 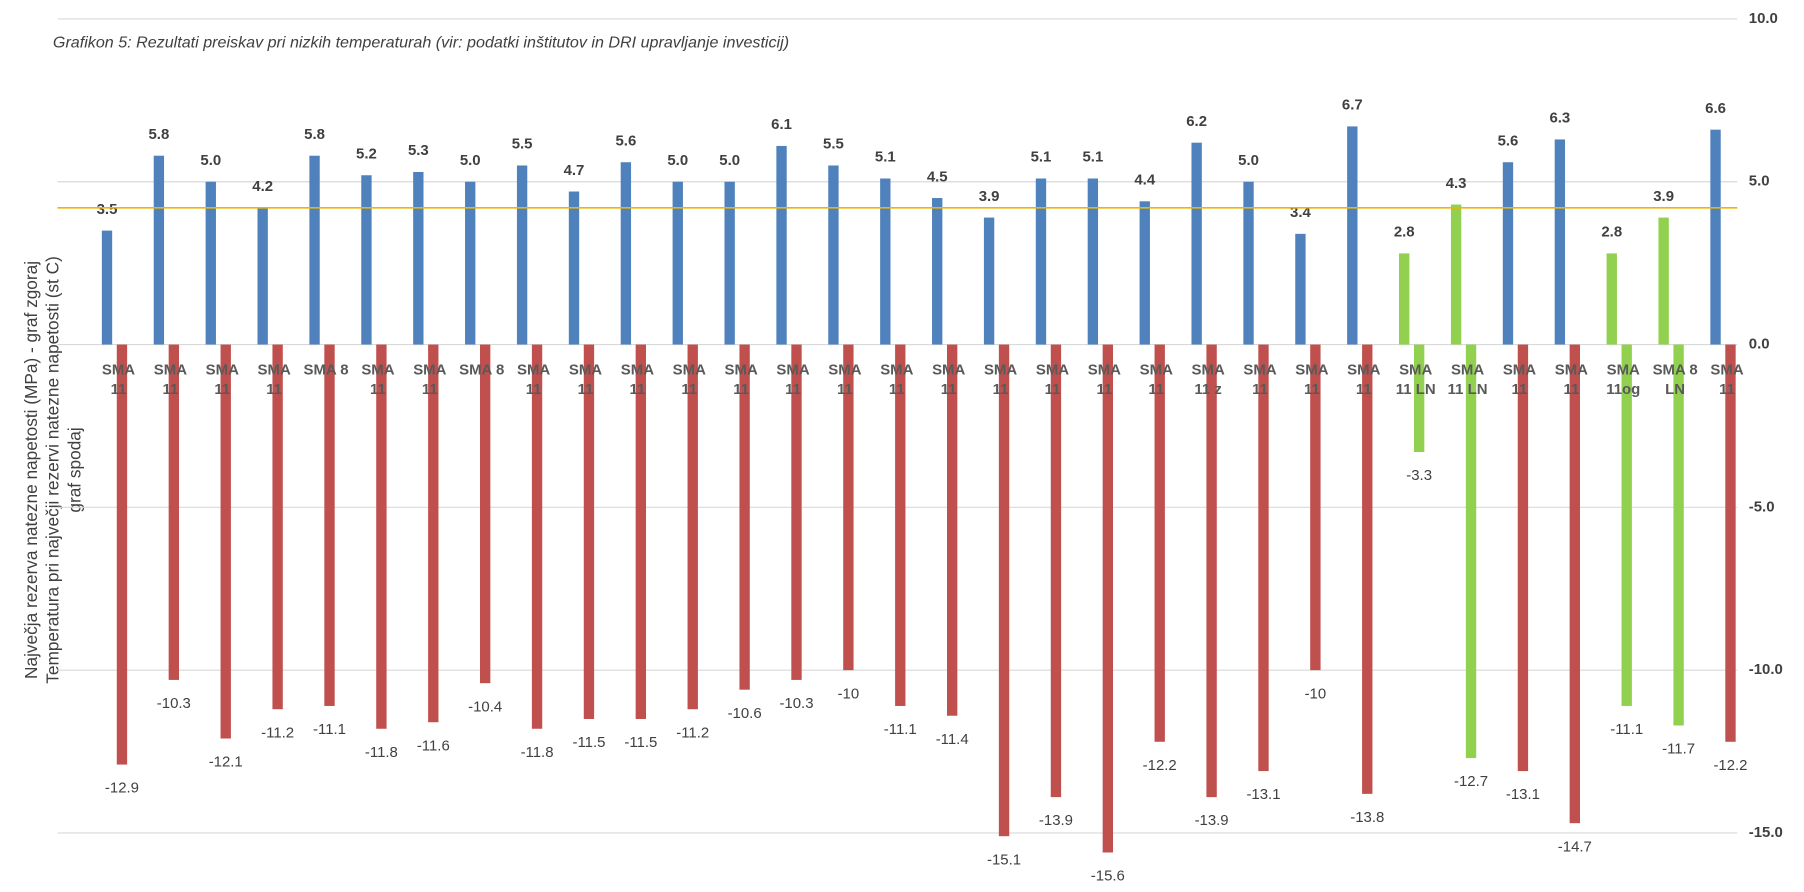 What do you see at coordinates (1559, 118) in the screenshot?
I see `data-label: 6.3` at bounding box center [1559, 118].